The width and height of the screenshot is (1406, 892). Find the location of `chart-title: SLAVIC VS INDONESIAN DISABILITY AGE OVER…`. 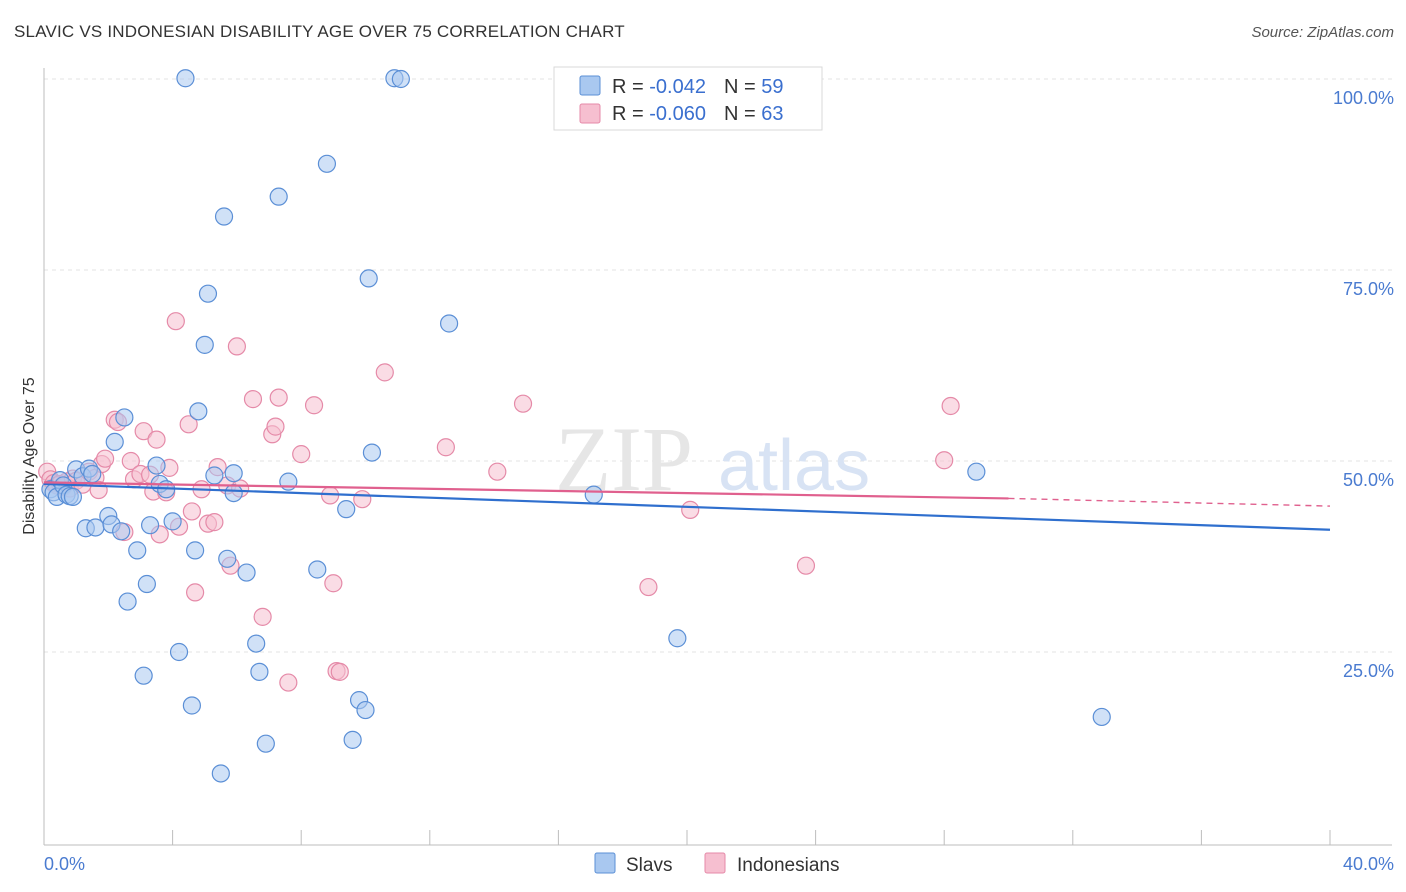

chart-title: SLAVIC VS INDONESIAN DISABILITY AGE OVER… is located at coordinates (319, 31).